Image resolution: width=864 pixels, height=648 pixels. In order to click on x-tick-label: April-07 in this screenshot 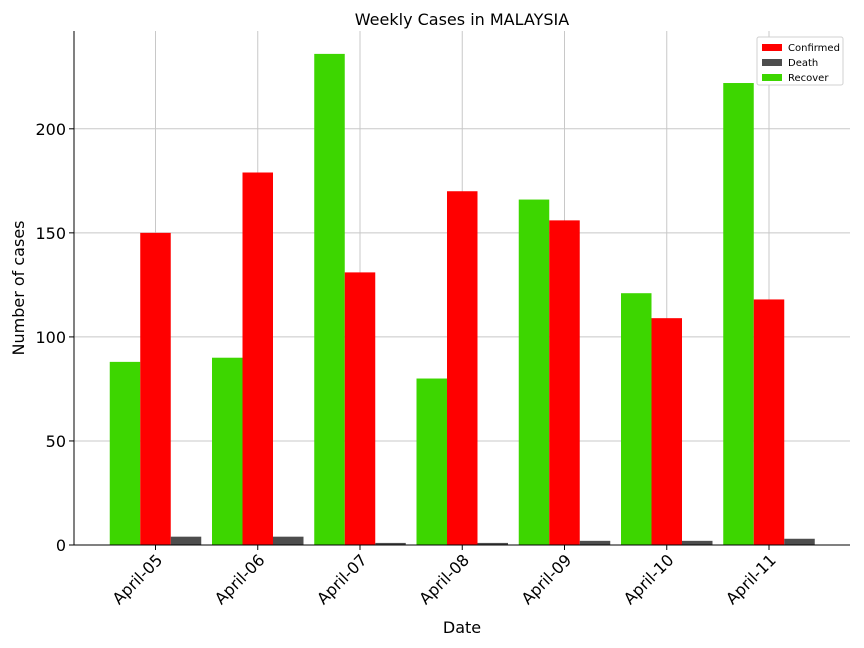, I will do `click(342, 579)`.